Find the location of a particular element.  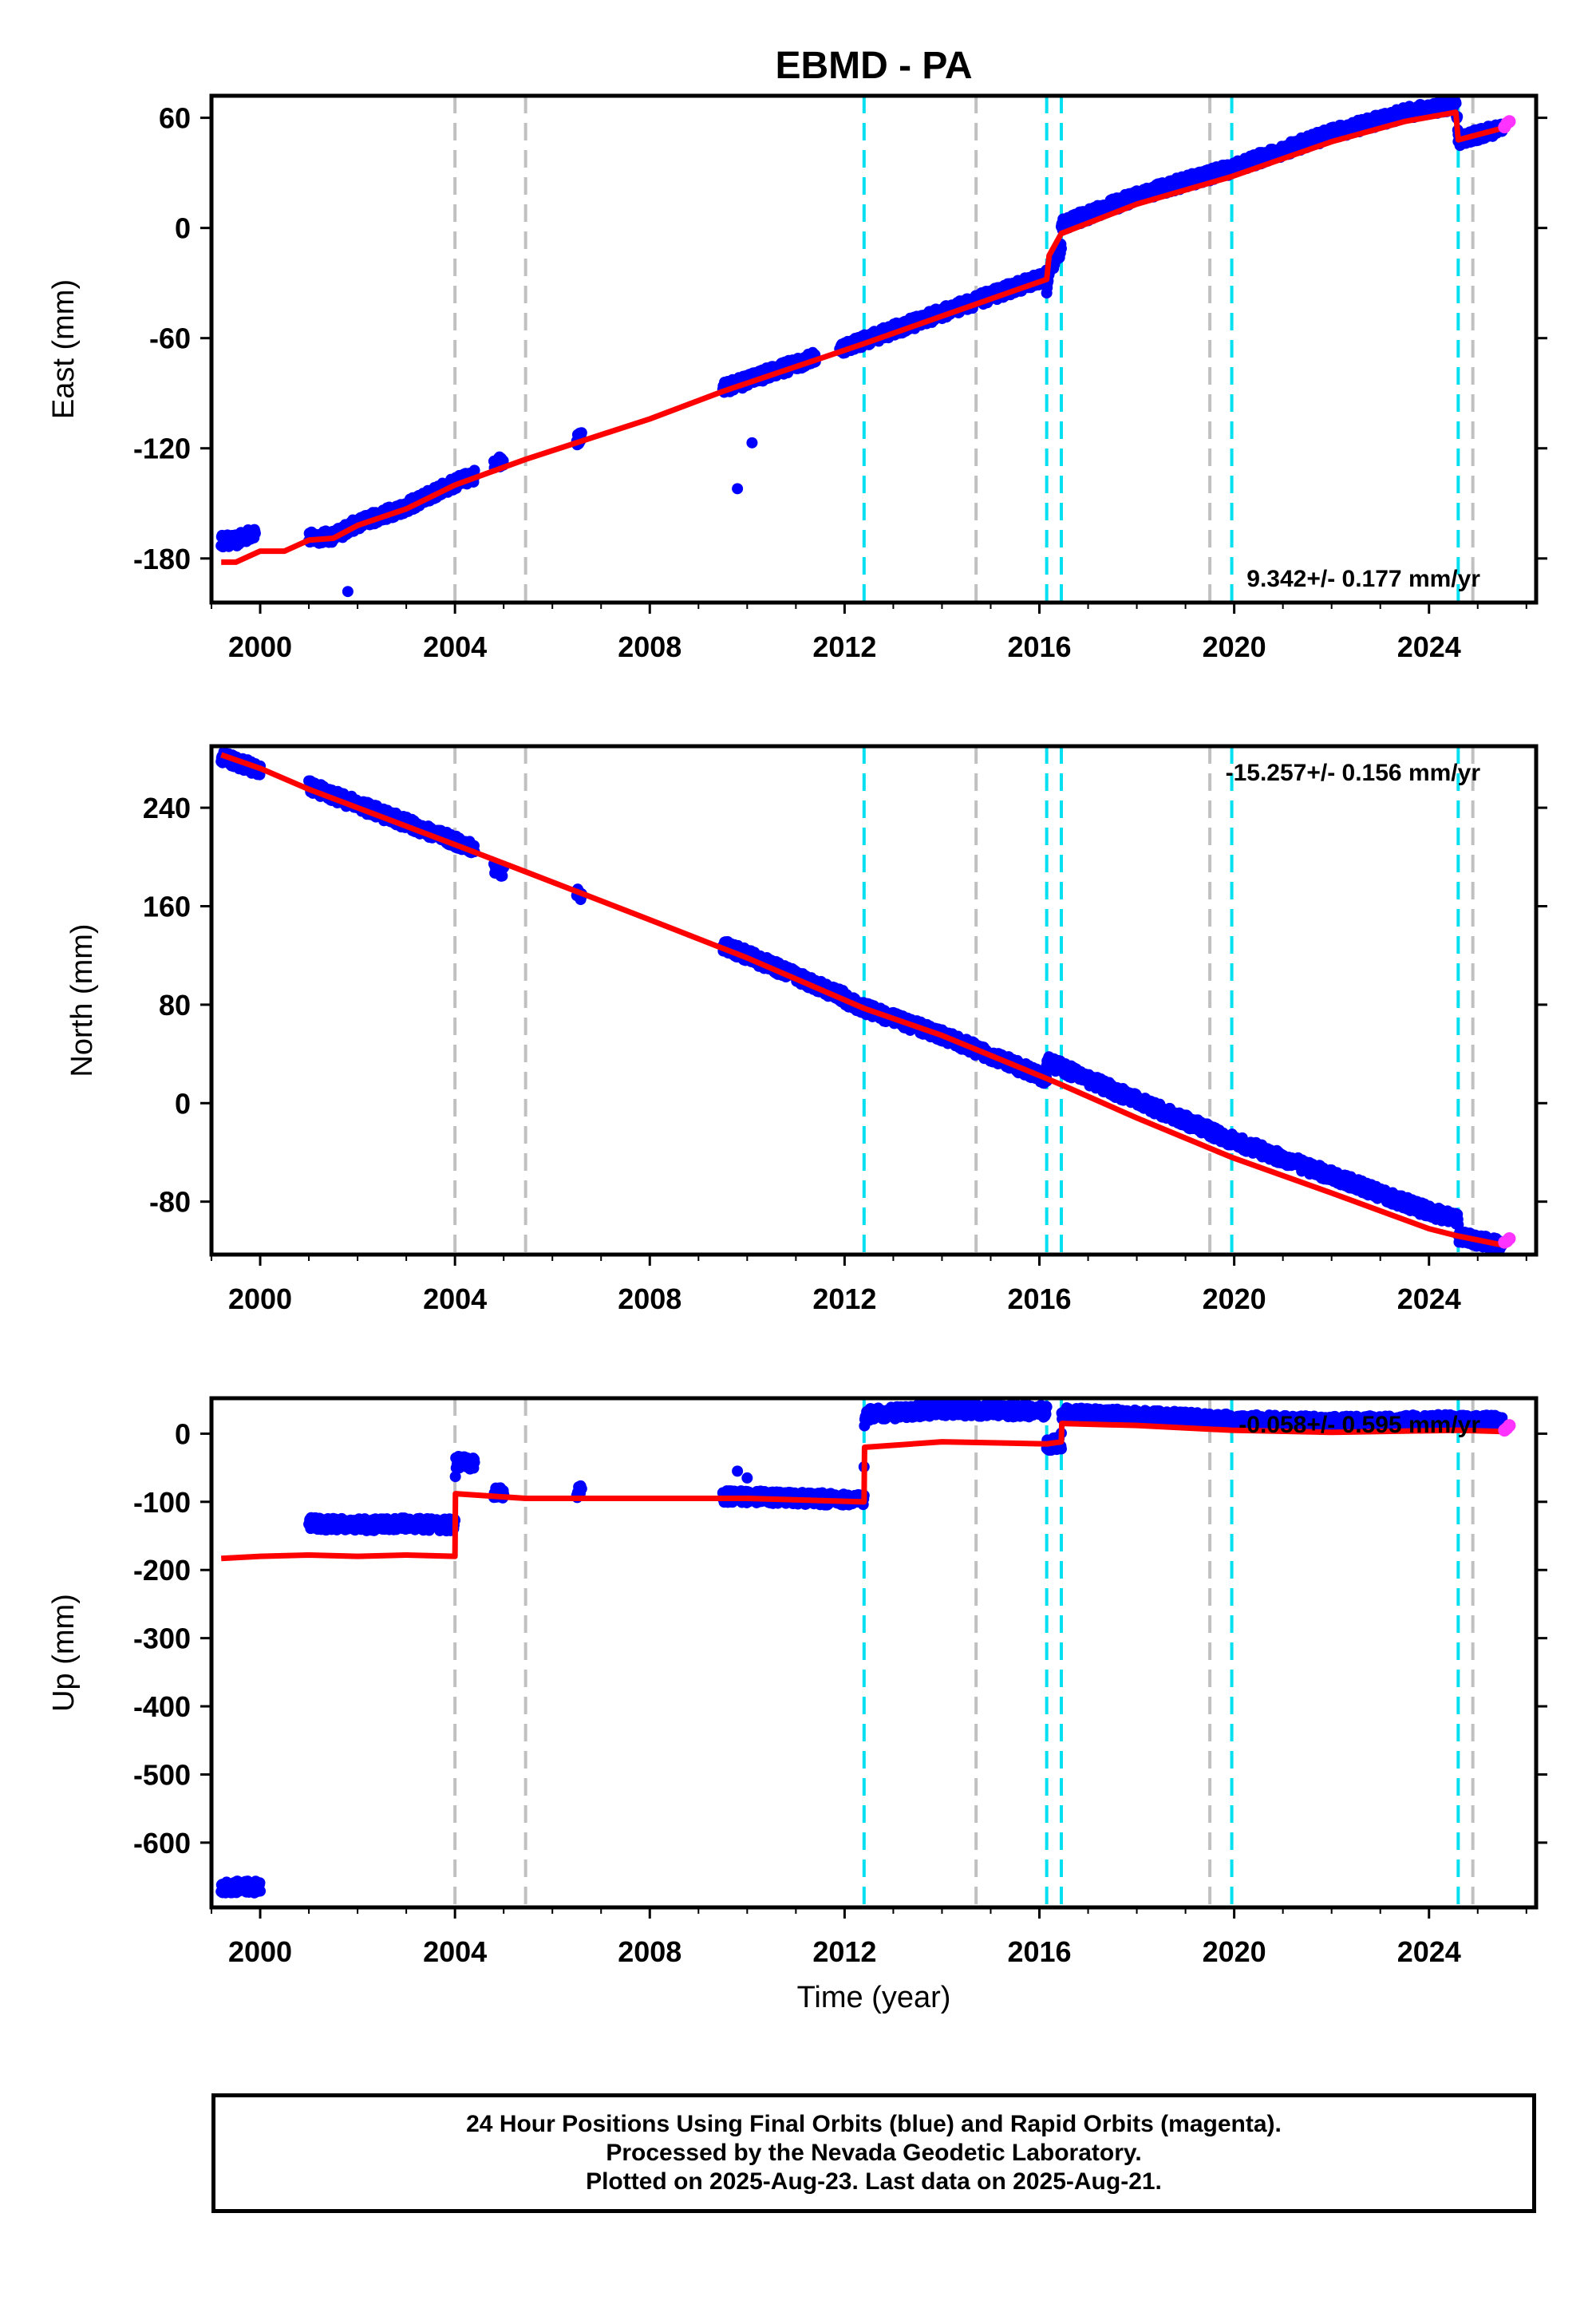

rate-label-north: -15.257+/- 0.156 mm/yr is located at coordinates (1353, 773).